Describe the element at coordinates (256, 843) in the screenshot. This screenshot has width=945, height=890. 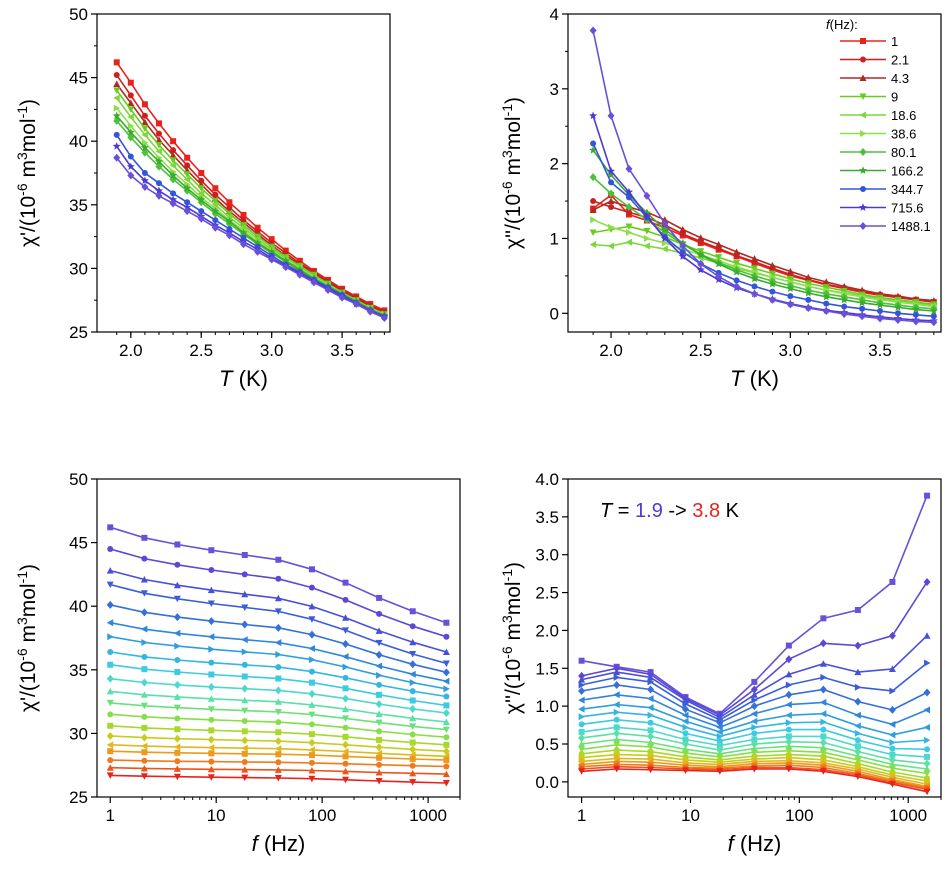
I see `x-axis-label-variable: f` at that location.